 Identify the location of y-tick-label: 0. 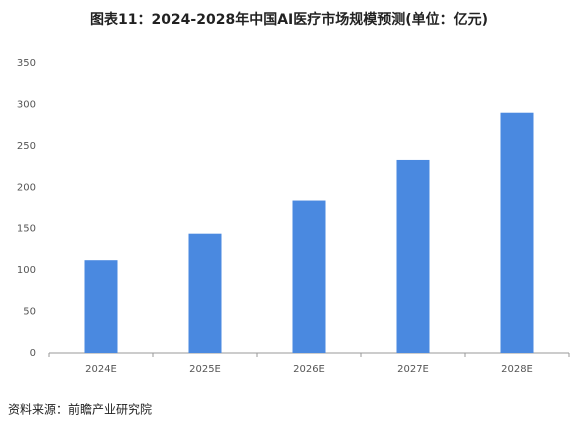
(33, 353).